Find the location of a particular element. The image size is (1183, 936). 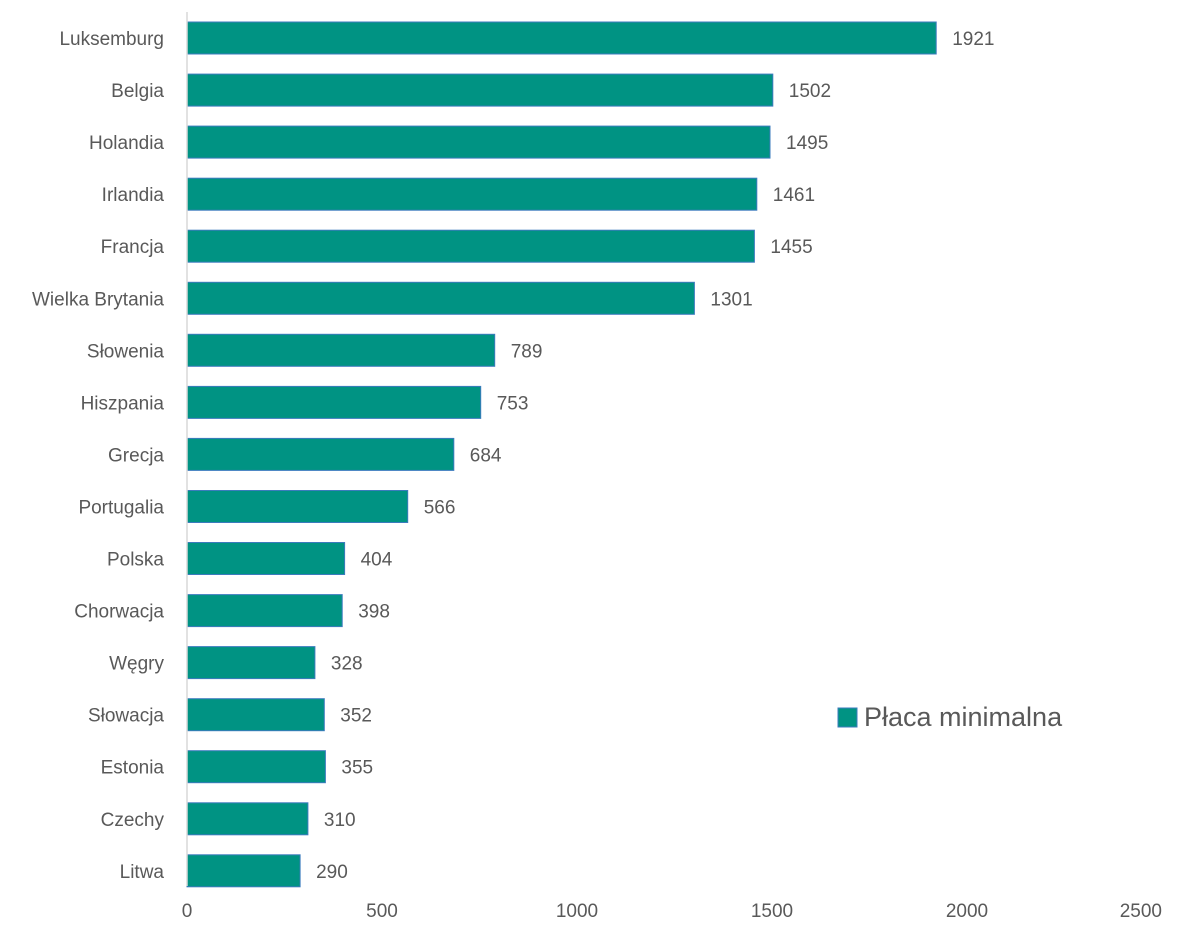

category-label-11: Chorwacja is located at coordinates (119, 612).